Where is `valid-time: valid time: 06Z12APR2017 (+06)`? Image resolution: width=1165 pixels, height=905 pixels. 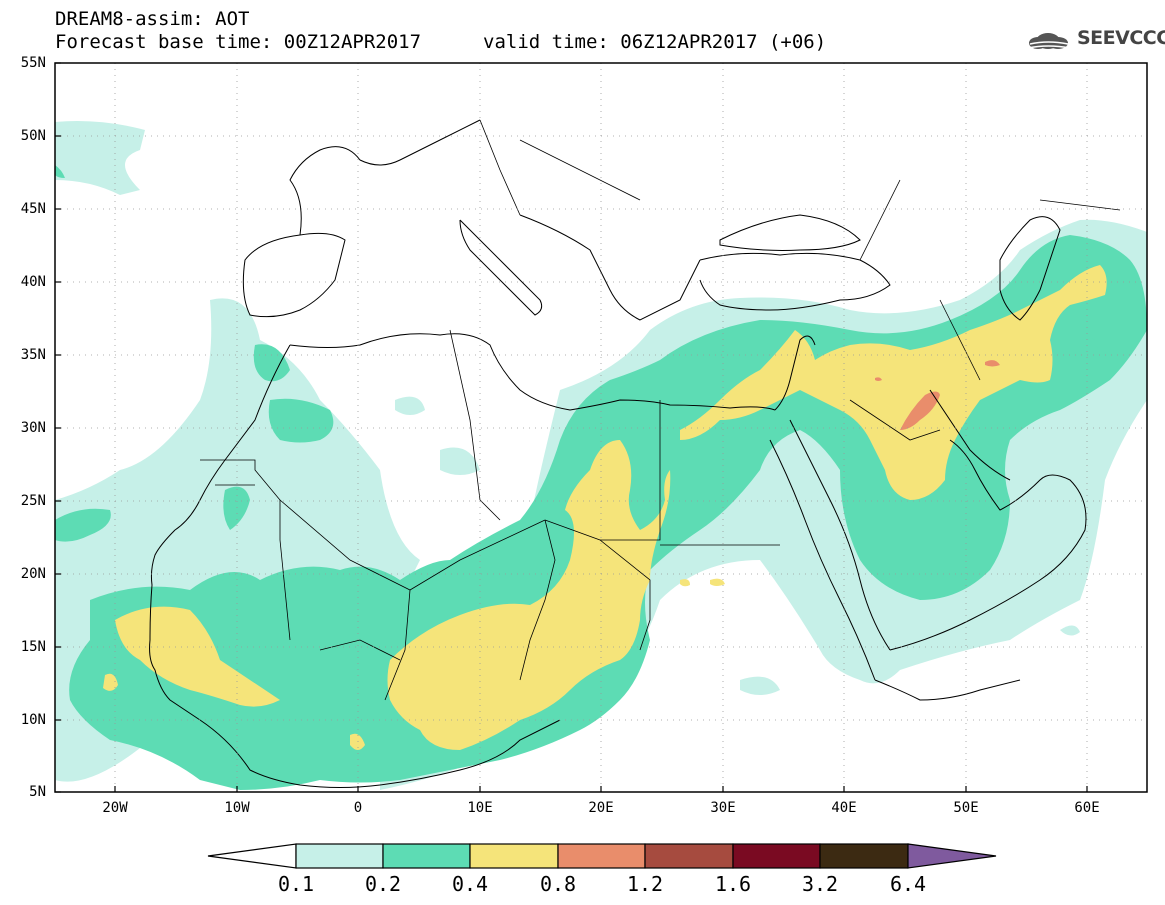 valid-time: valid time: 06Z12APR2017 (+06) is located at coordinates (655, 42).